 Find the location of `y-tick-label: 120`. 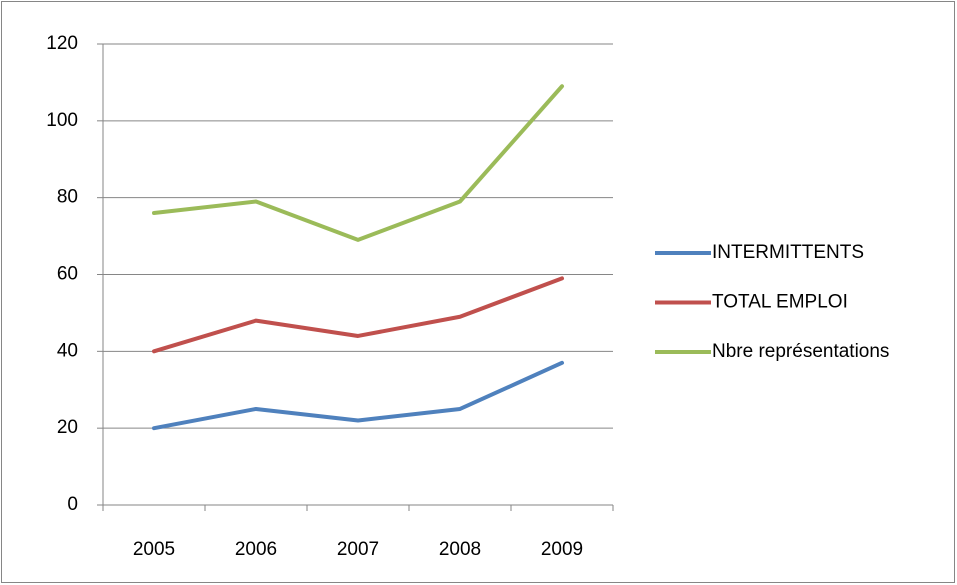

y-tick-label: 120 is located at coordinates (62, 43).